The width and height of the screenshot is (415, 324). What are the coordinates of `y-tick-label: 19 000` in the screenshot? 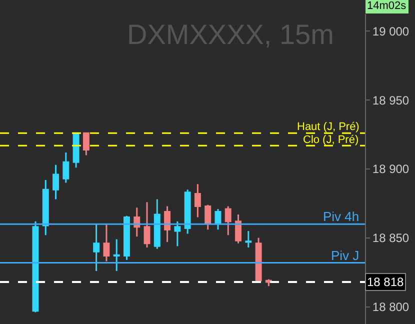 It's located at (391, 31).